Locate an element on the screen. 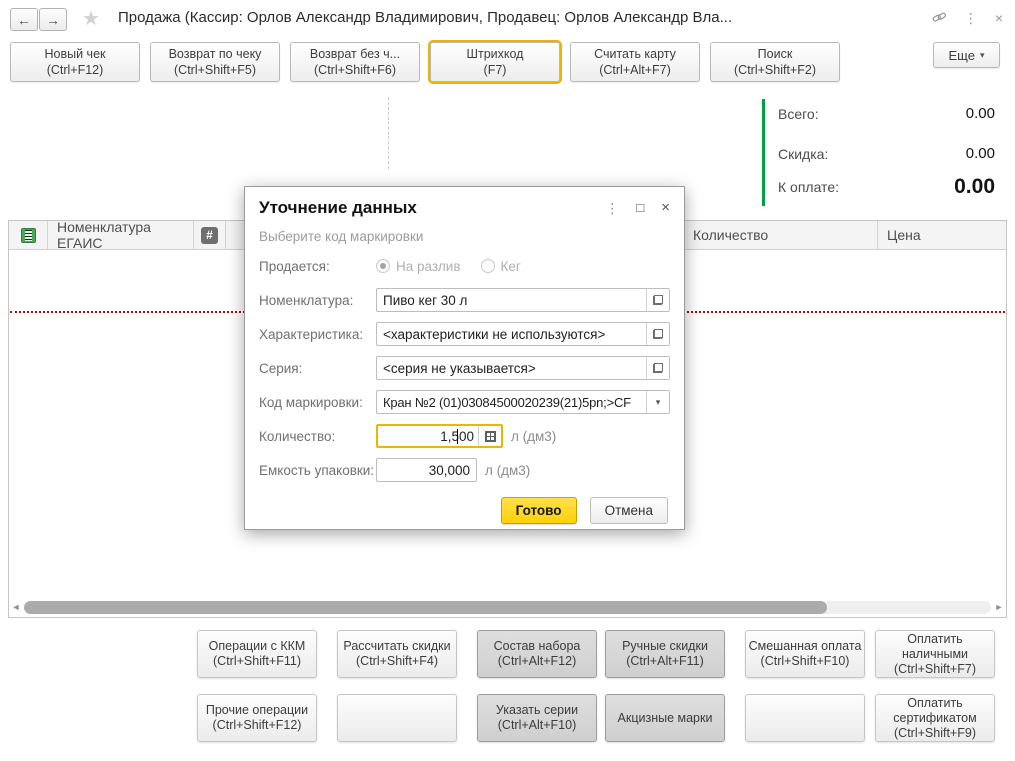 The height and width of the screenshot is (761, 1015). calculate-discounts-button: Рассчитать скидки (Ctrl+Shift+F4) is located at coordinates (397, 654).